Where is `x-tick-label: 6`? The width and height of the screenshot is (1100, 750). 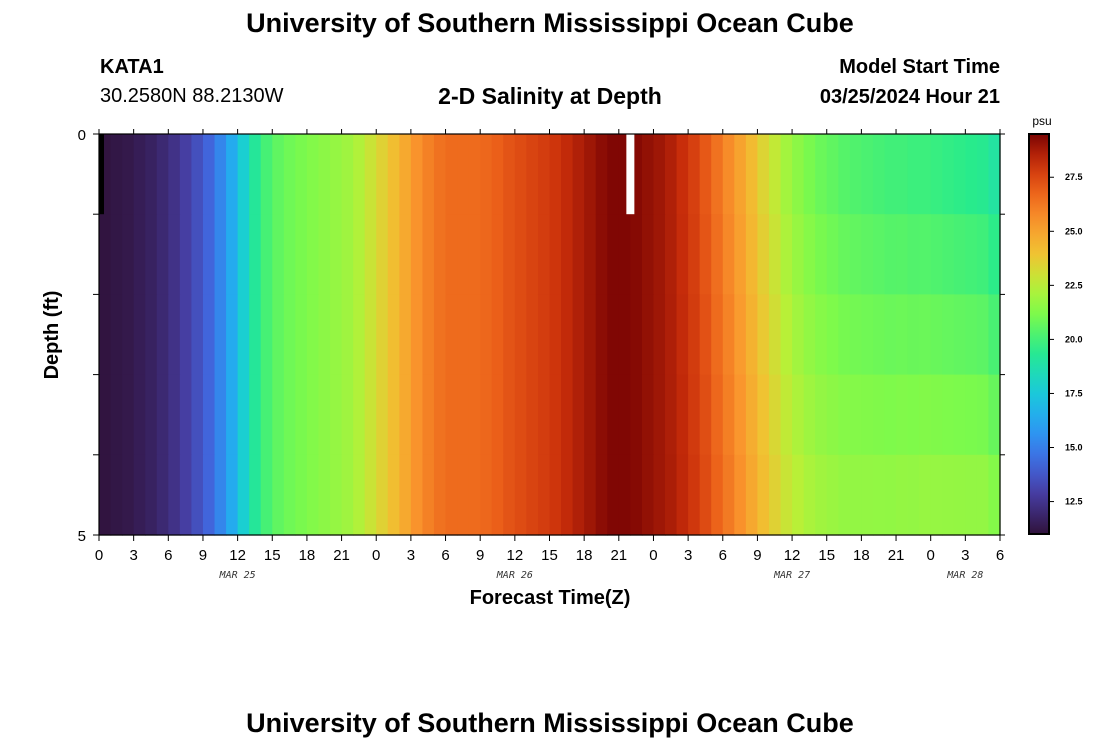
x-tick-label: 6 is located at coordinates (723, 555).